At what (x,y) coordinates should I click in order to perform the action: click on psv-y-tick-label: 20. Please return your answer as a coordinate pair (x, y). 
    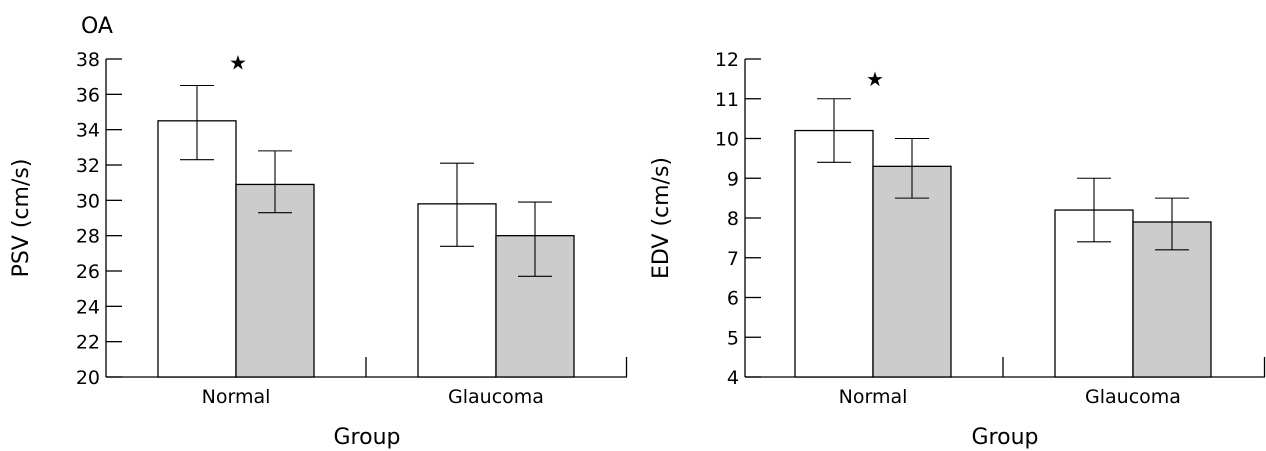
    Looking at the image, I should click on (88, 378).